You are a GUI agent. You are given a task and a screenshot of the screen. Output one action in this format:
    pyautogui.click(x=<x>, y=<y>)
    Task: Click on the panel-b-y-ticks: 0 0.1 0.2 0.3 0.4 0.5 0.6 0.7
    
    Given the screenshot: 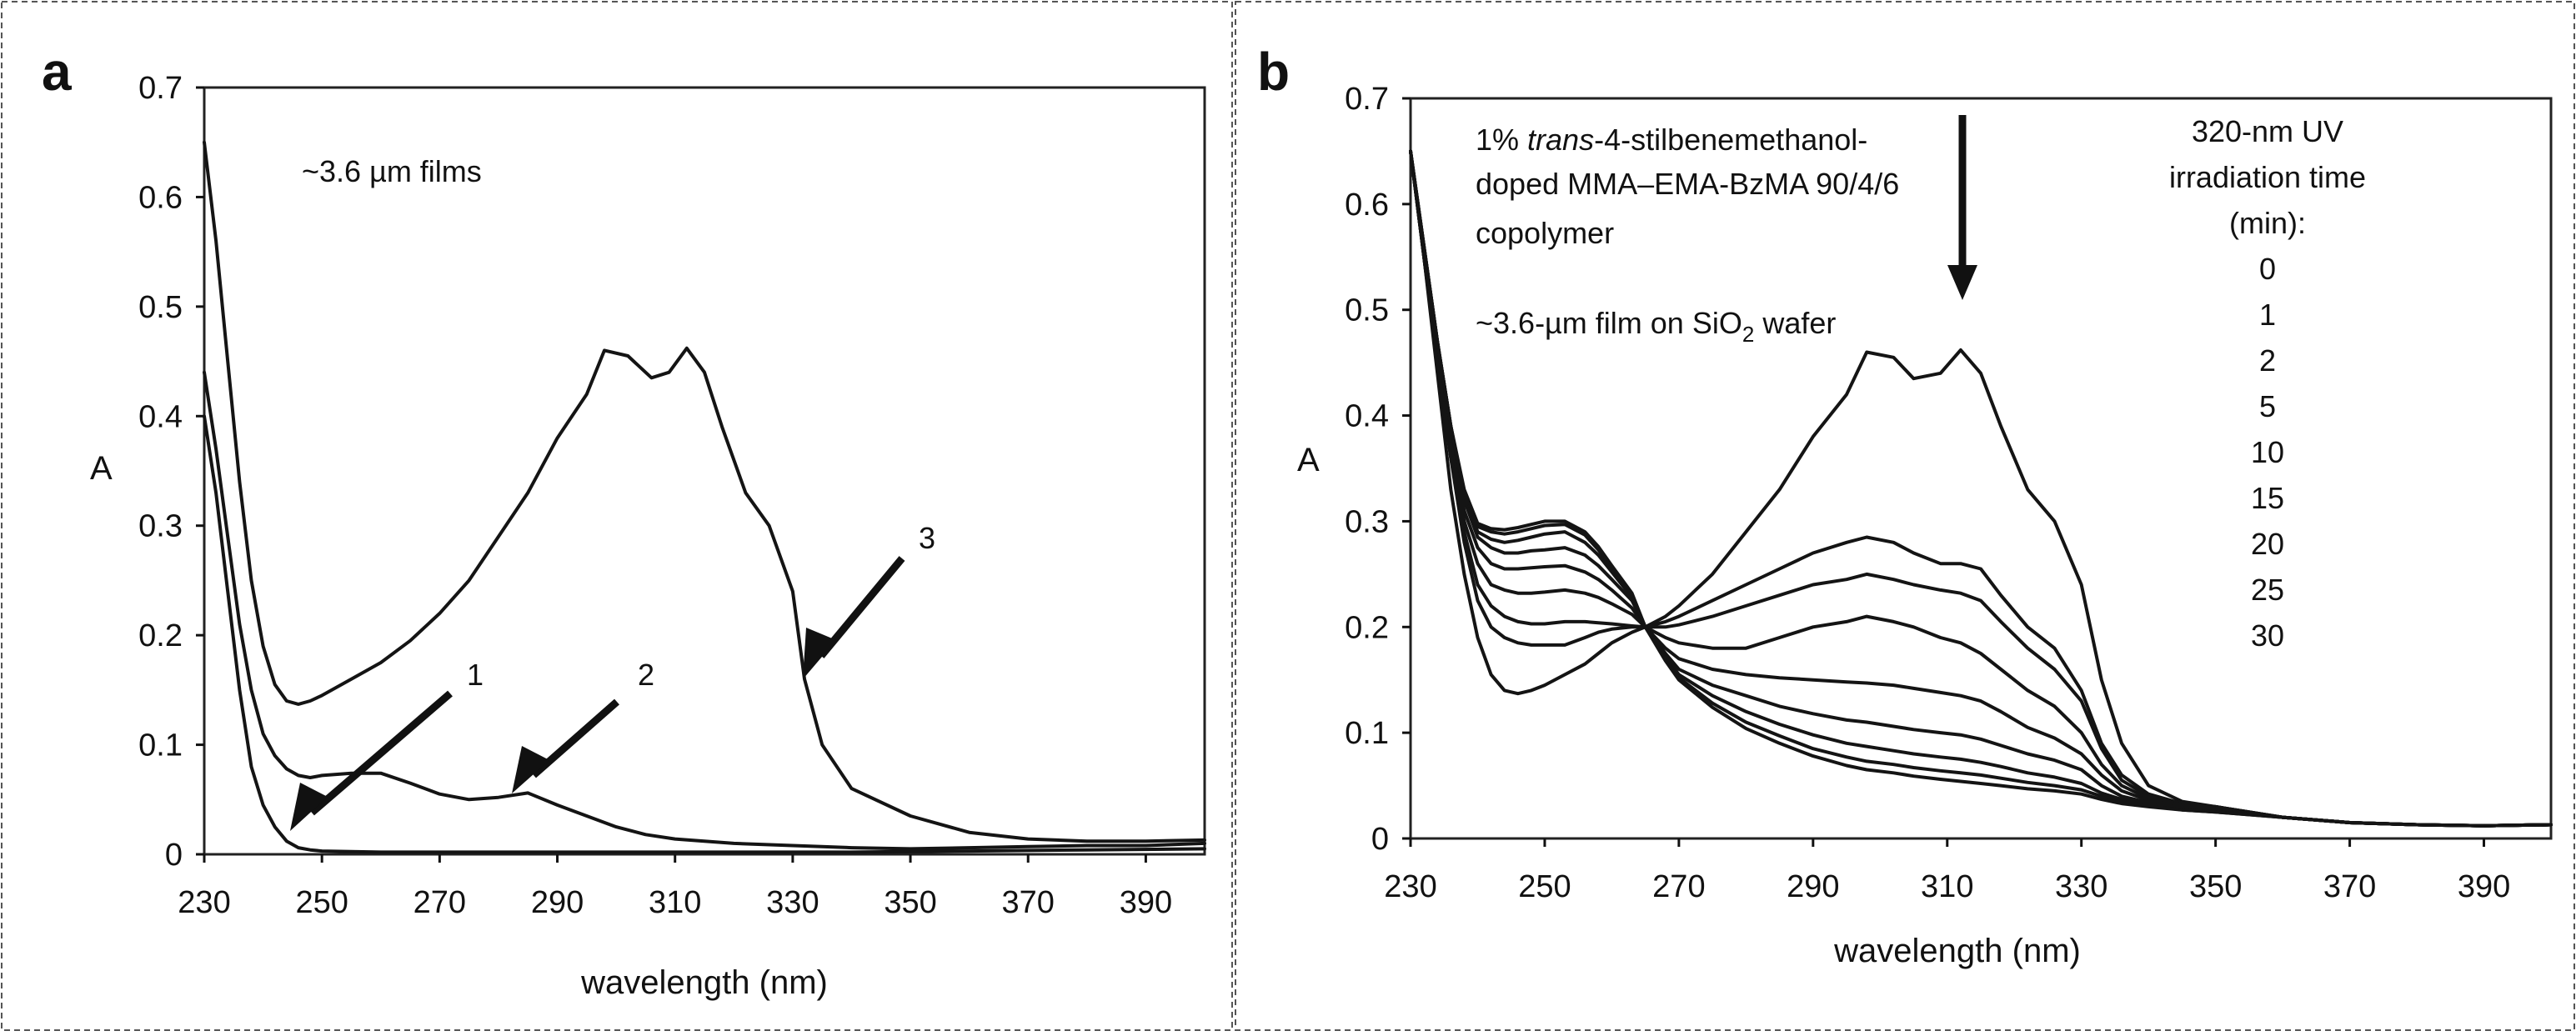 What is the action you would take?
    pyautogui.click(x=1378, y=469)
    